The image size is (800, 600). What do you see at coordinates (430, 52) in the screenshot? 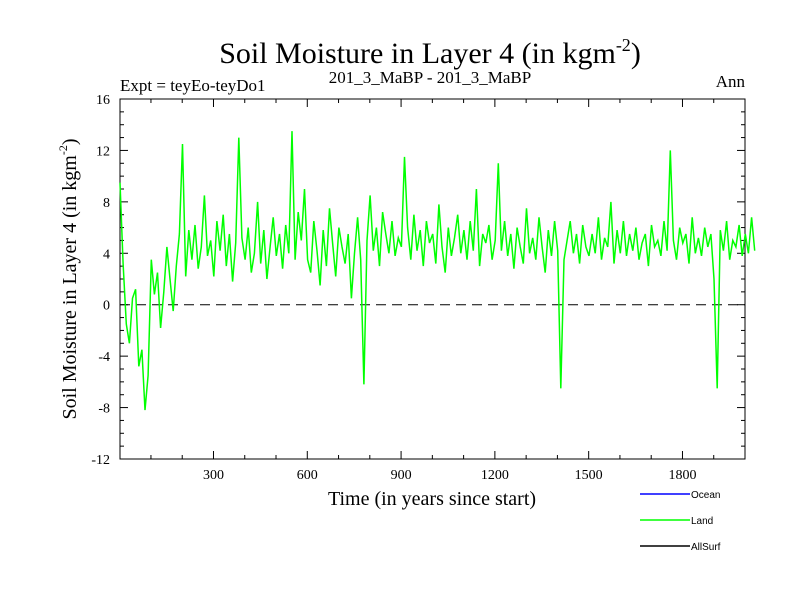
I see `chart-title: Soil Moisture in Layer 4 (in kgm-2)` at bounding box center [430, 52].